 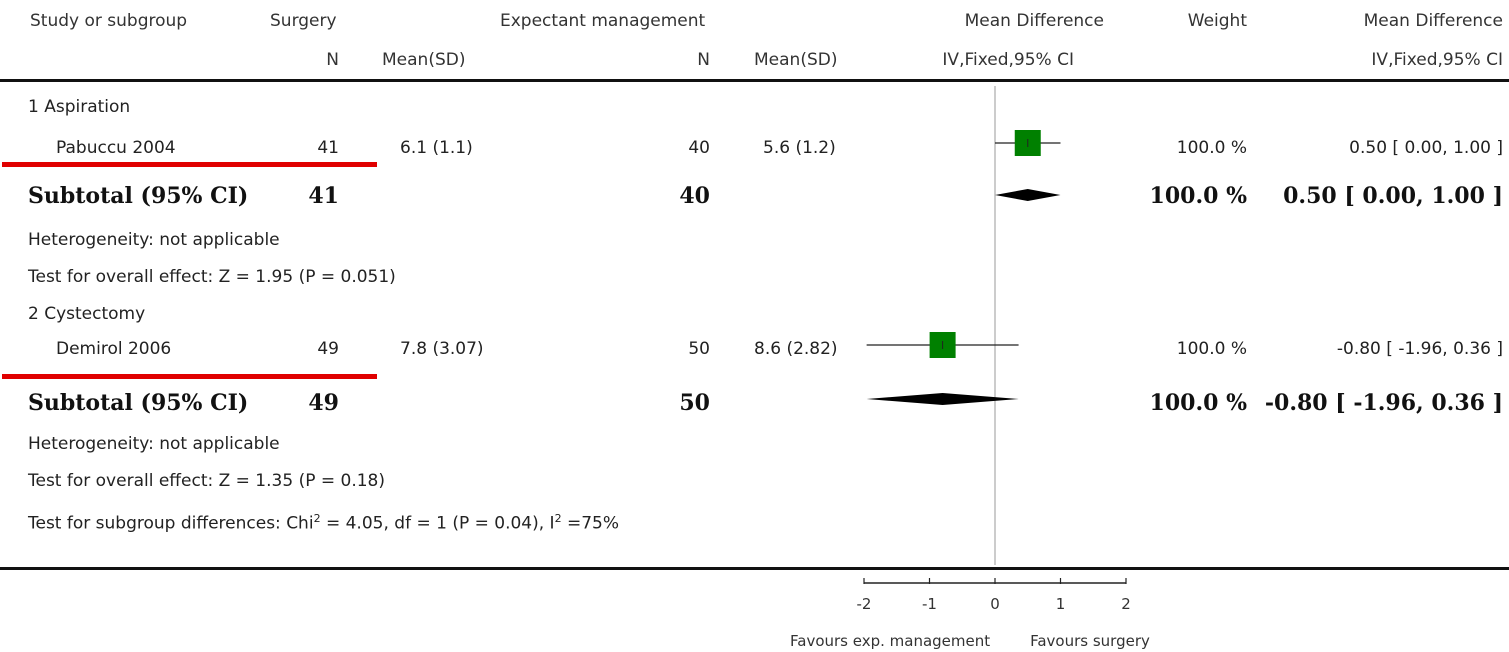 What do you see at coordinates (796, 349) in the screenshot?
I see `study-mean-expectant: 8.6 (2.82)` at bounding box center [796, 349].